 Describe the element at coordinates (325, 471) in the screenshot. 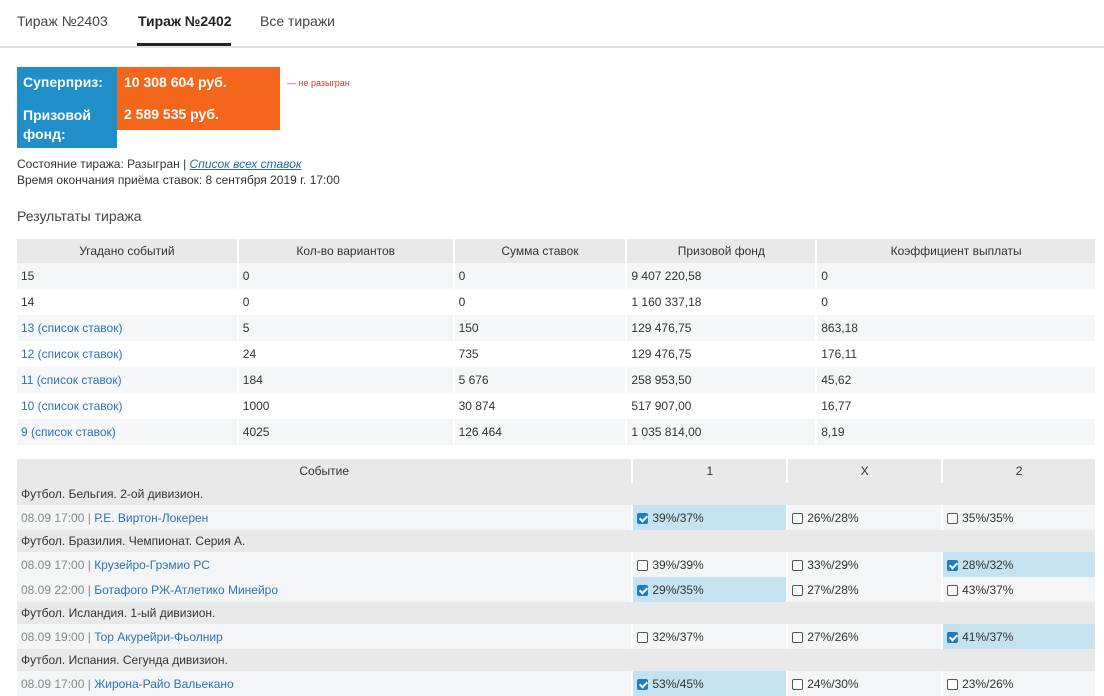

I see `col-event: Событие` at that location.